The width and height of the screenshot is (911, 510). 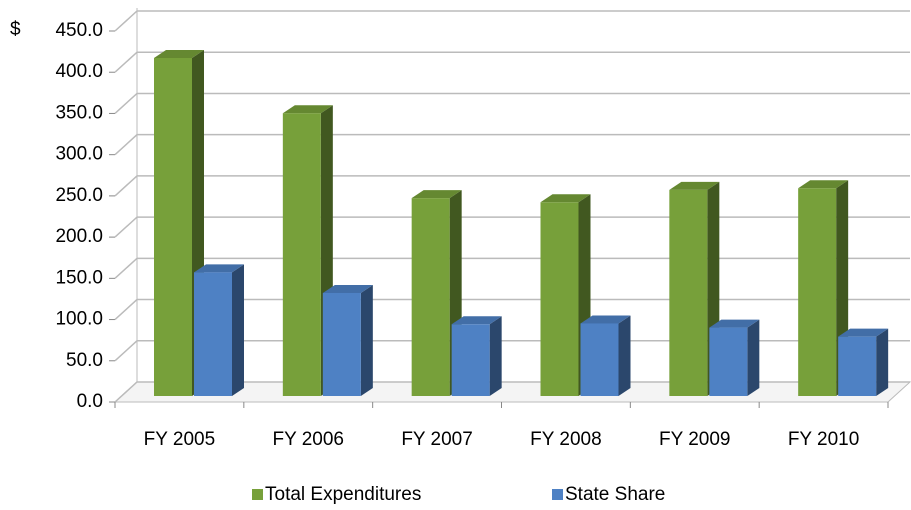 What do you see at coordinates (565, 439) in the screenshot?
I see `x-tick-label: FY 2008` at bounding box center [565, 439].